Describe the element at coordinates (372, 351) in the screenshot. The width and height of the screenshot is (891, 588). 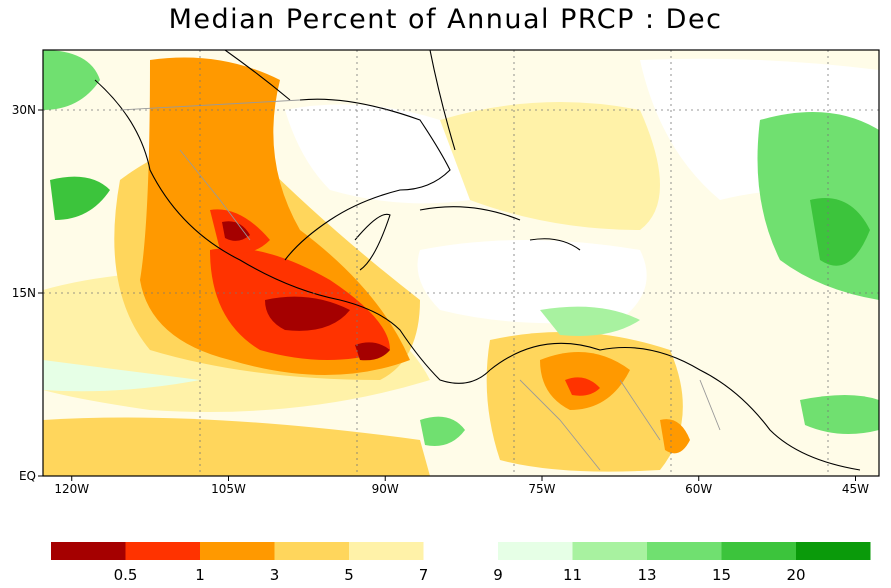
I see `dark-red-small` at that location.